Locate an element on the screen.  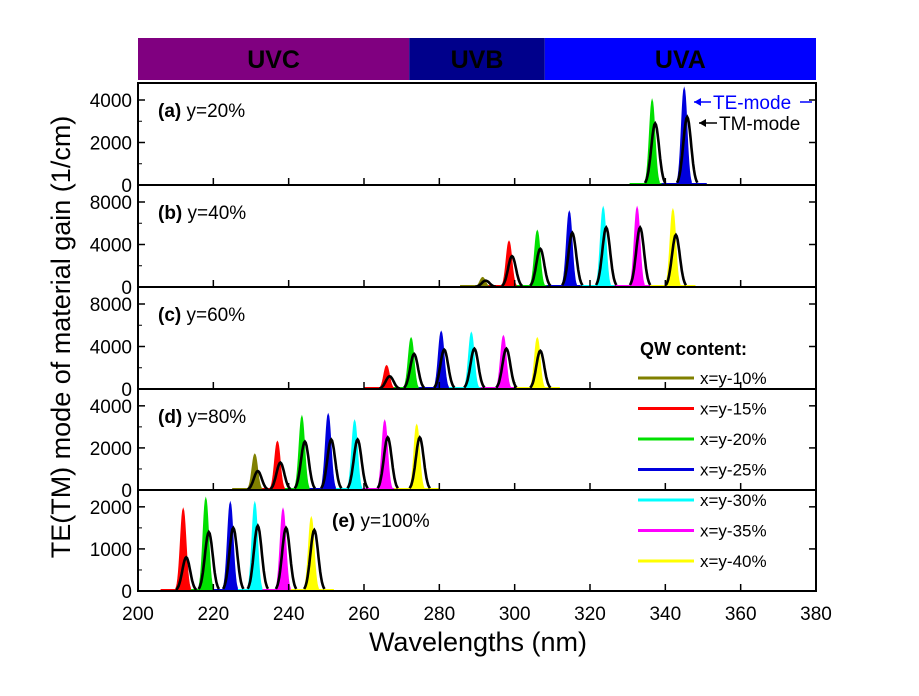
panel-composition: y=80% is located at coordinates (214, 417).